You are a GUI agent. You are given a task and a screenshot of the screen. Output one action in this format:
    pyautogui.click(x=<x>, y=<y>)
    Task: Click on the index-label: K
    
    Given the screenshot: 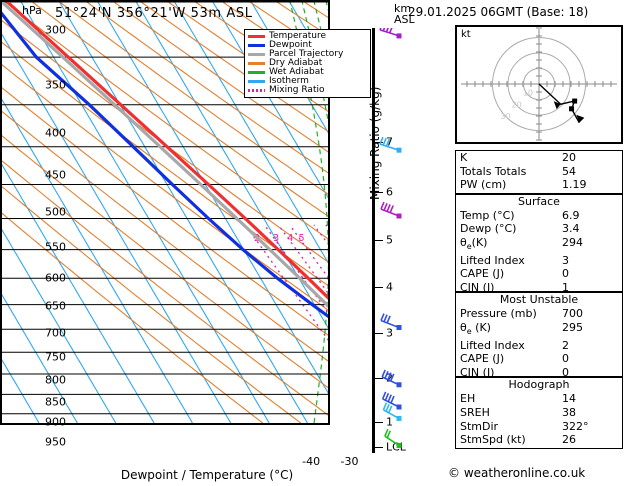 What is the action you would take?
    pyautogui.click(x=464, y=157)
    